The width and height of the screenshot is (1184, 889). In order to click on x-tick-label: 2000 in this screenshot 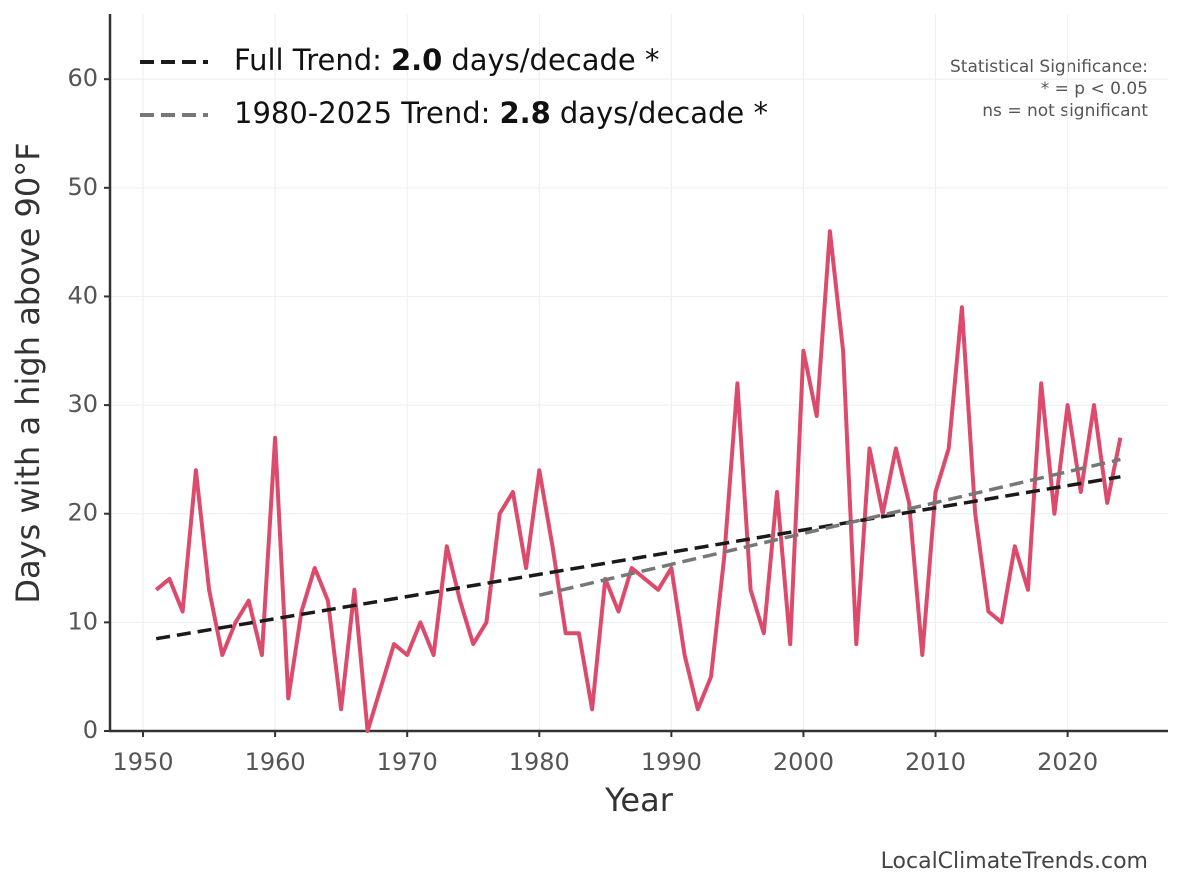, I will do `click(803, 762)`.